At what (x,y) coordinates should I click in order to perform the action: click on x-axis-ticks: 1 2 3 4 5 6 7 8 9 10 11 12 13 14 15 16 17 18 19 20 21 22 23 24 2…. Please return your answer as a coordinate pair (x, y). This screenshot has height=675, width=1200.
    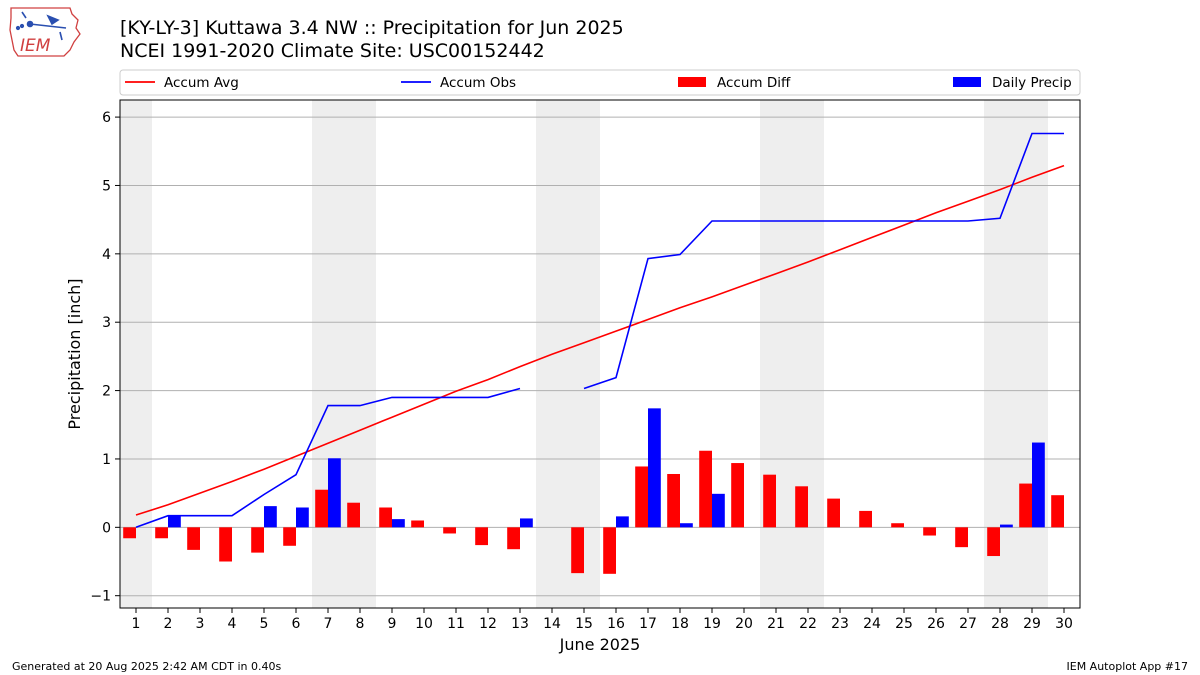
    Looking at the image, I should click on (602, 620).